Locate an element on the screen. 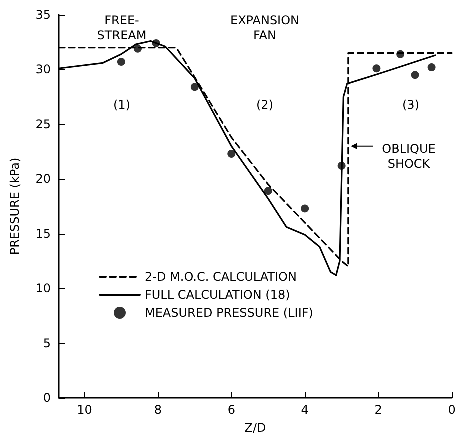 This screenshot has width=462, height=439. x-axis-title: Z/D is located at coordinates (255, 428).